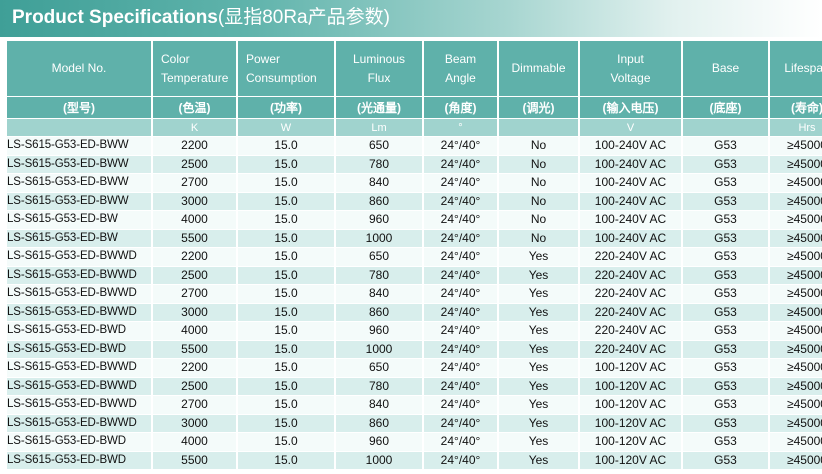 Image resolution: width=822 pixels, height=474 pixels. What do you see at coordinates (195, 77) in the screenshot?
I see `header-color-temperature-line: Temperature` at bounding box center [195, 77].